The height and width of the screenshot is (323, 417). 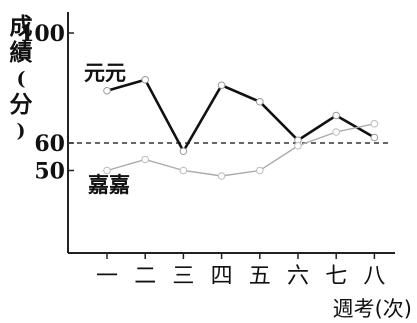 What do you see at coordinates (105, 73) in the screenshot?
I see `series-label-1: 元元` at bounding box center [105, 73].